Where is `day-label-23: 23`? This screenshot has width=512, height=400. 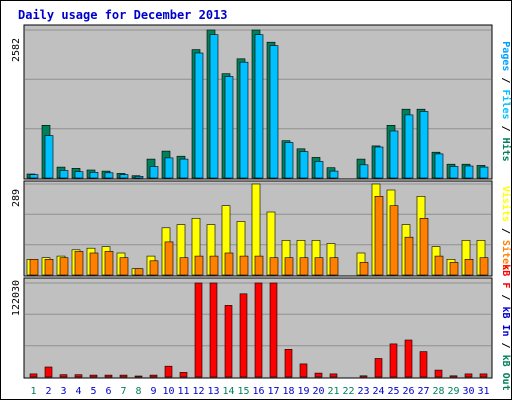
day-label-23: 23 is located at coordinates (363, 391).